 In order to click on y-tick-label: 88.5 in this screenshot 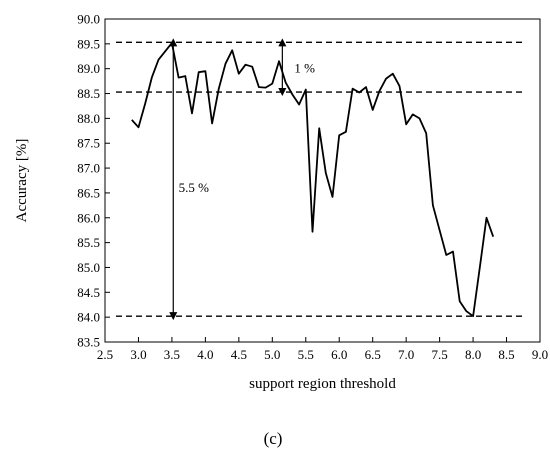, I will do `click(88, 93)`.